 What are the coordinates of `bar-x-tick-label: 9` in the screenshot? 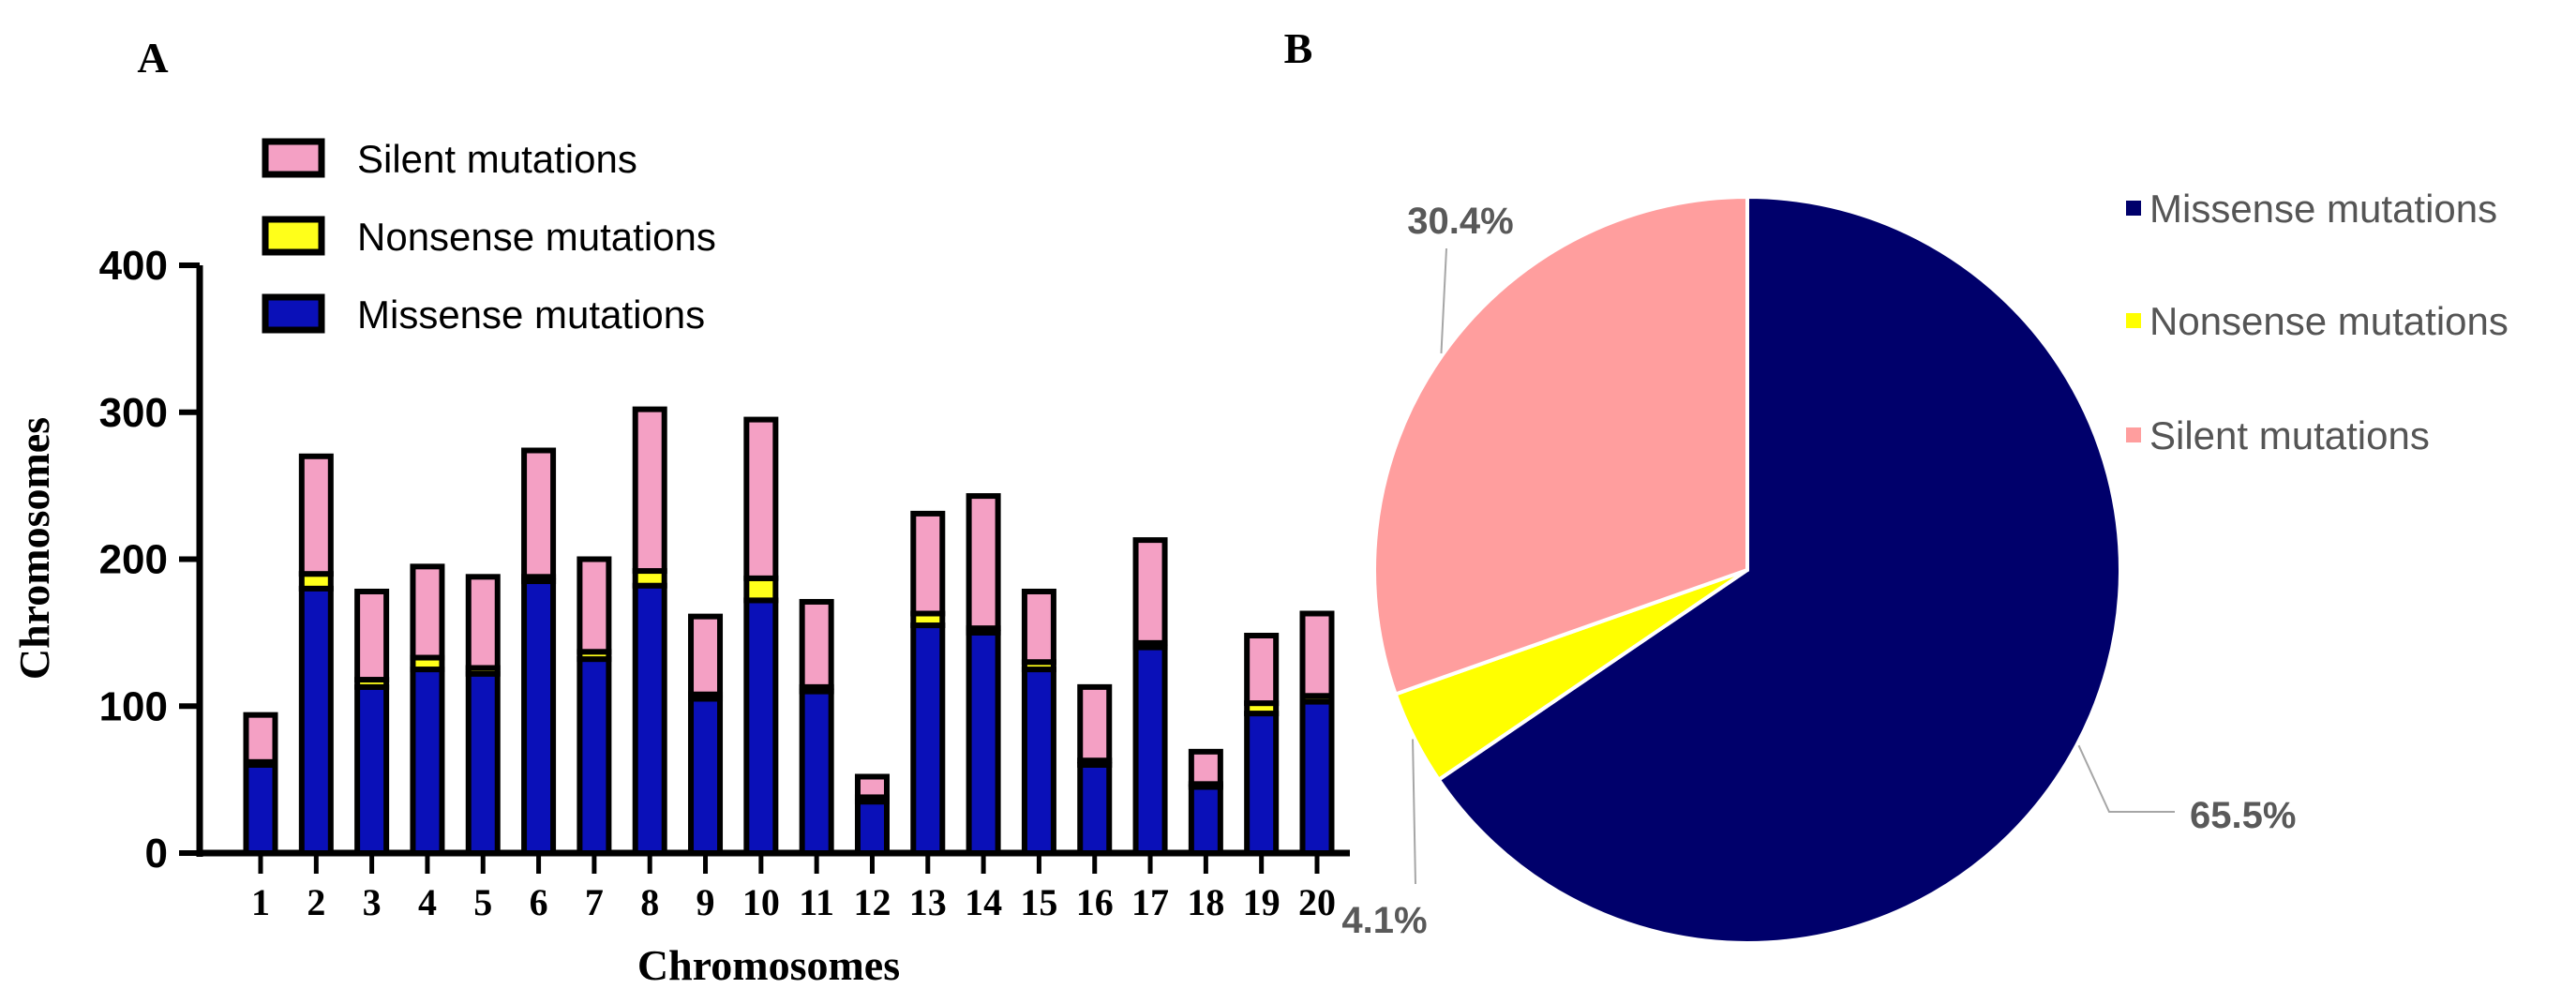 It's located at (705, 902).